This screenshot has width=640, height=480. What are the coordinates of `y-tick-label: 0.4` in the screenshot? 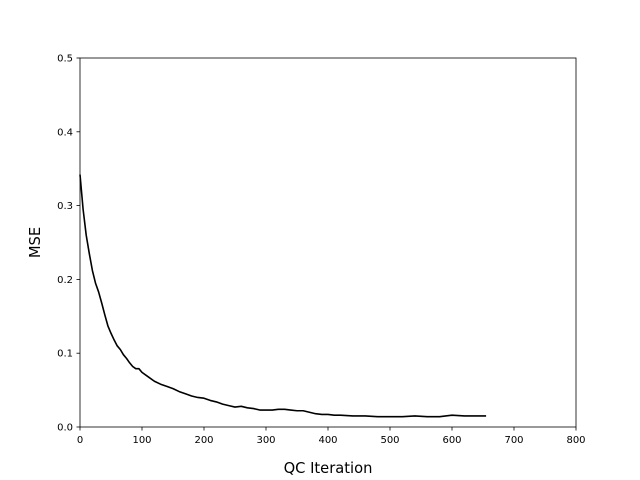 It's located at (65, 132).